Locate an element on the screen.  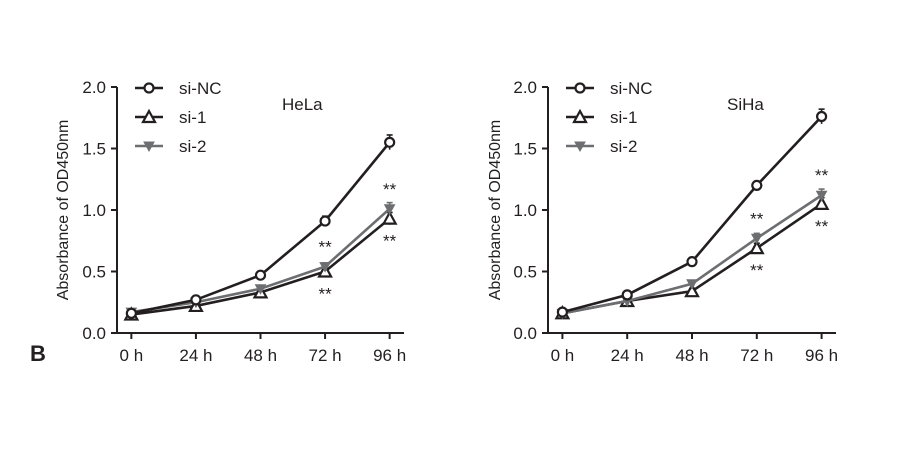
series-line is located at coordinates (261, 266).